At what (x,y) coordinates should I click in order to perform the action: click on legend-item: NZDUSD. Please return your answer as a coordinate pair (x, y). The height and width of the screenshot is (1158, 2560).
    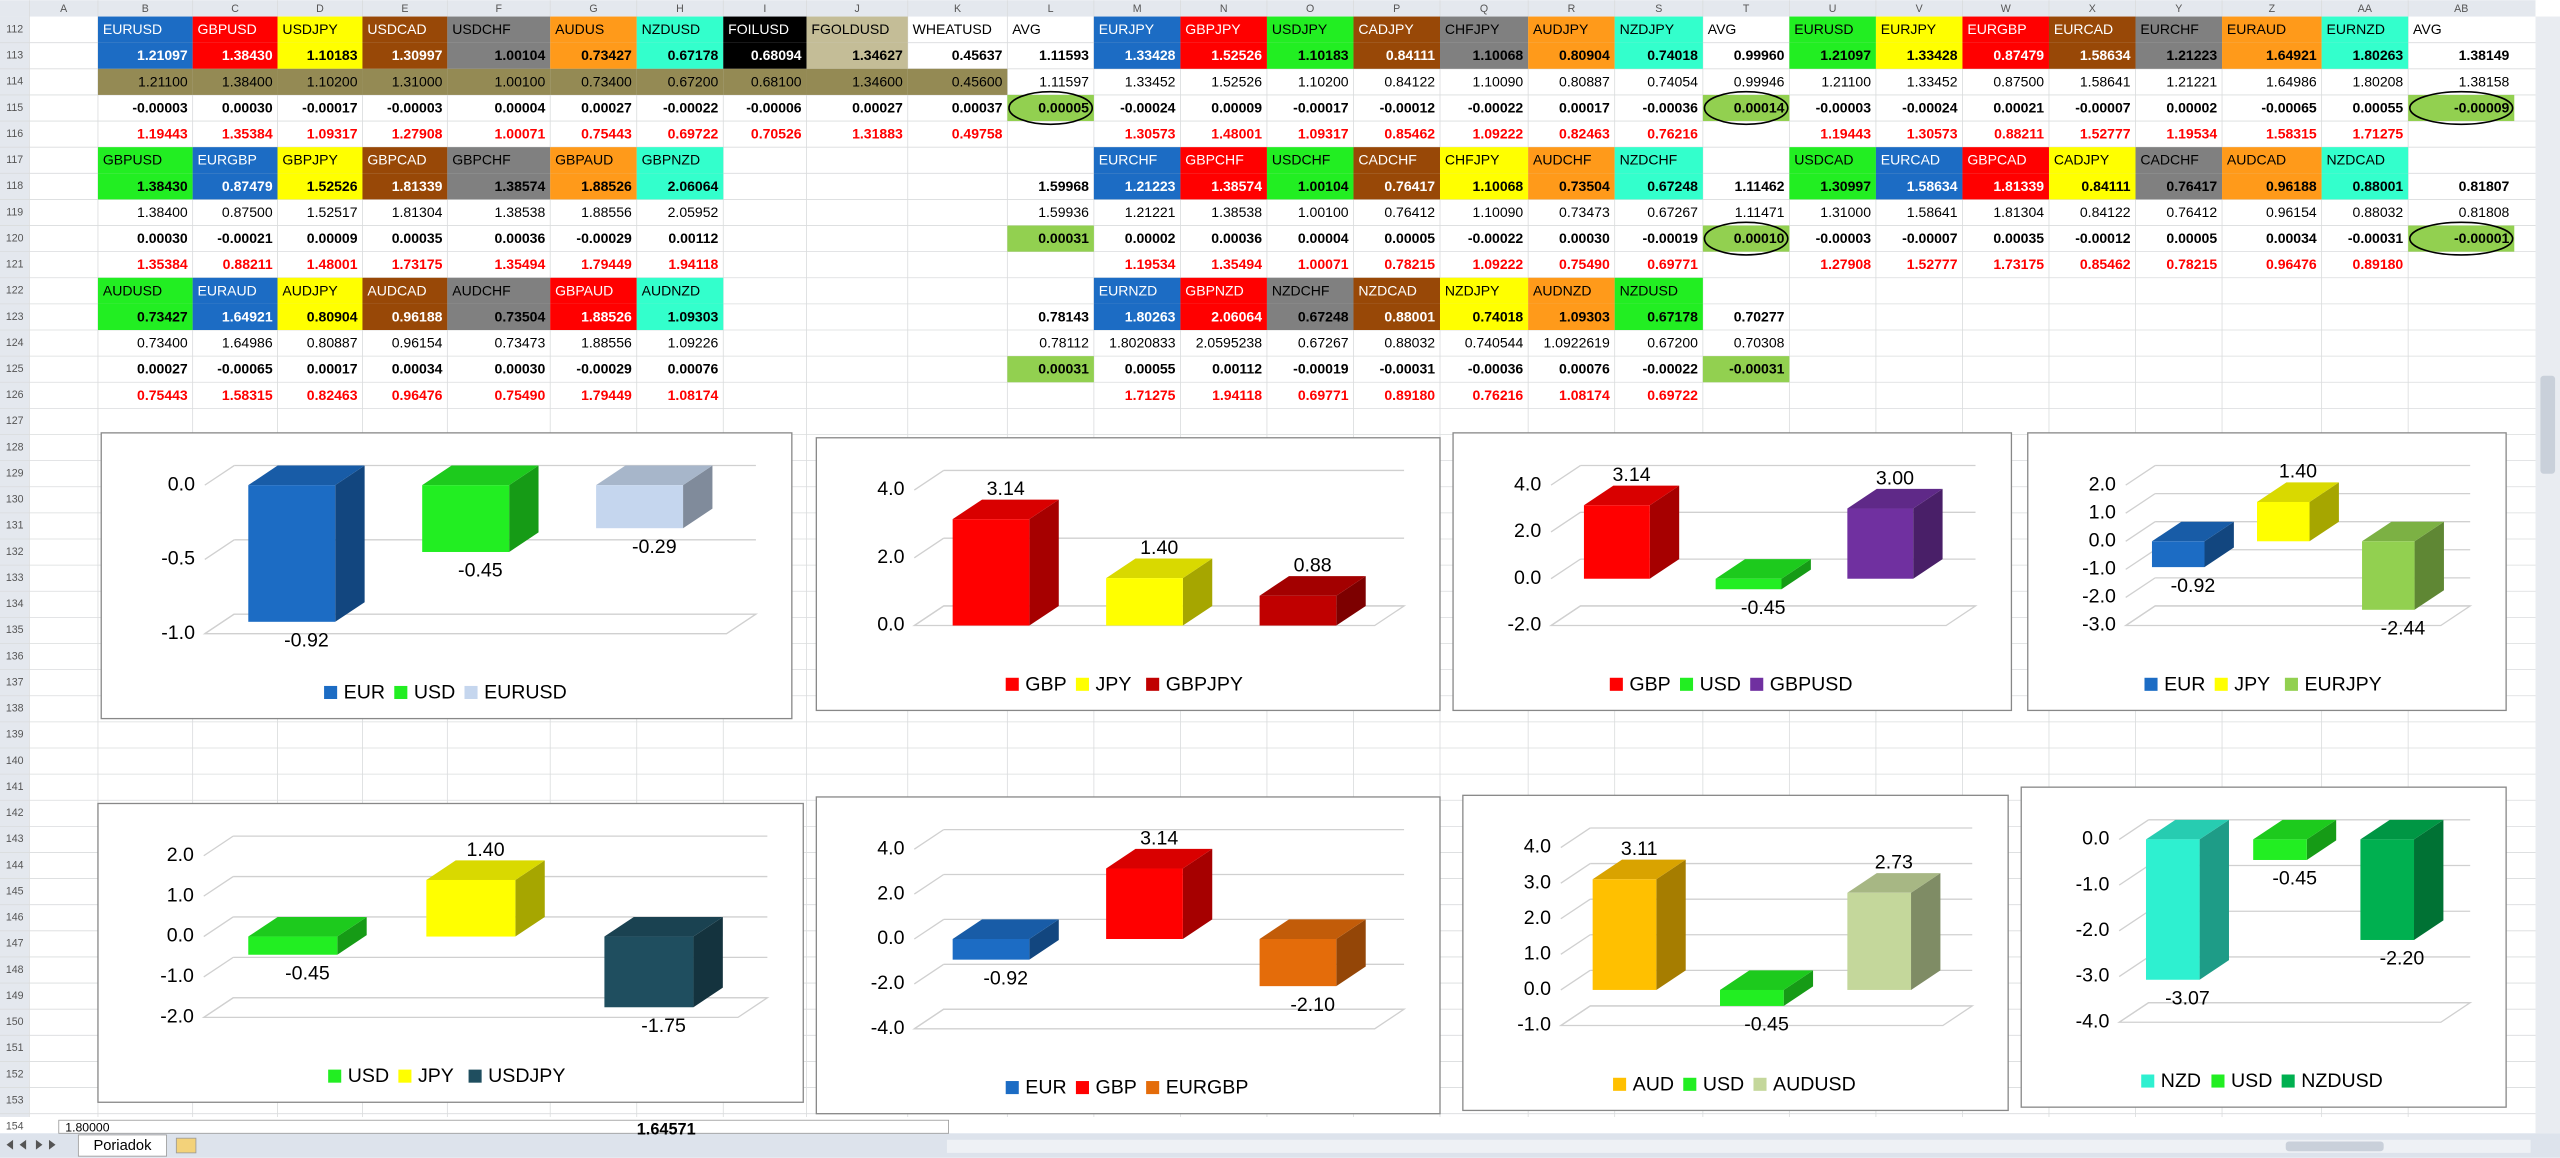
    Looking at the image, I should click on (2332, 1081).